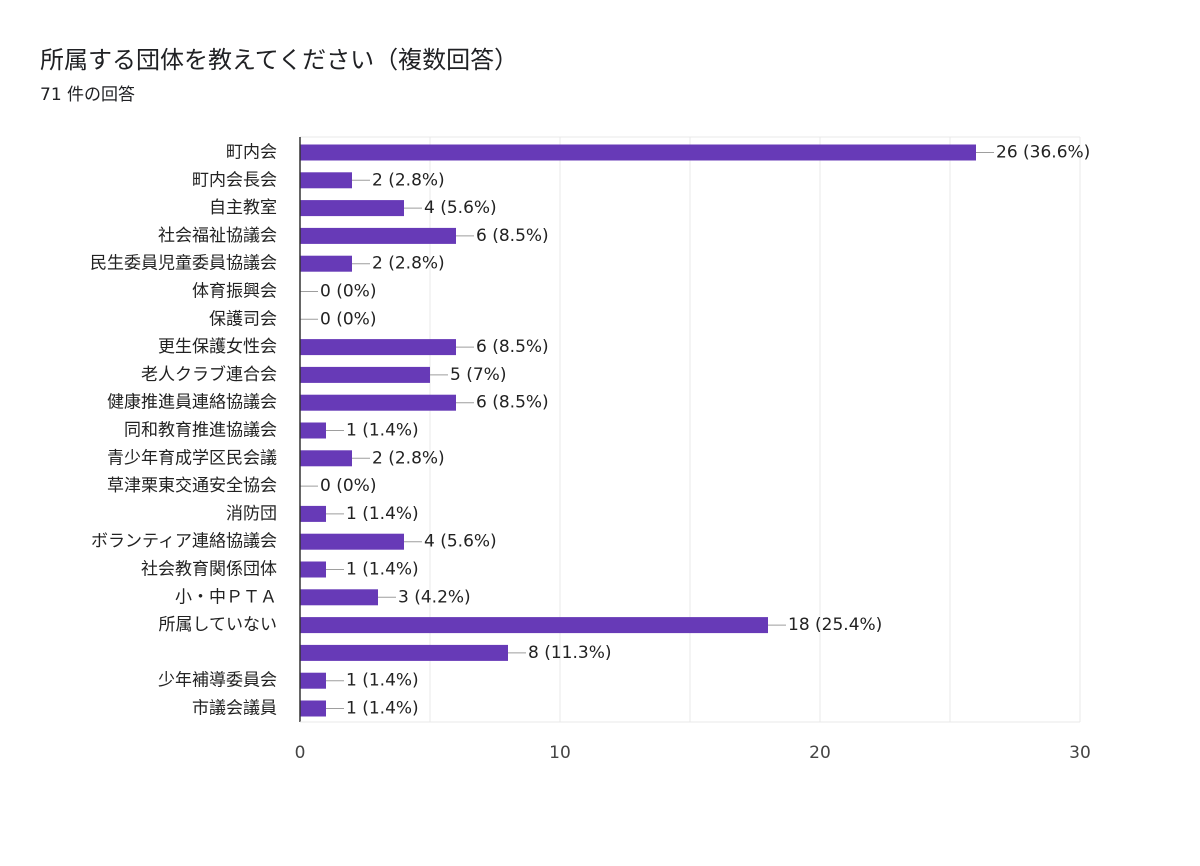  Describe the element at coordinates (88, 95) in the screenshot. I see `response-count: 71 件の回答` at that location.